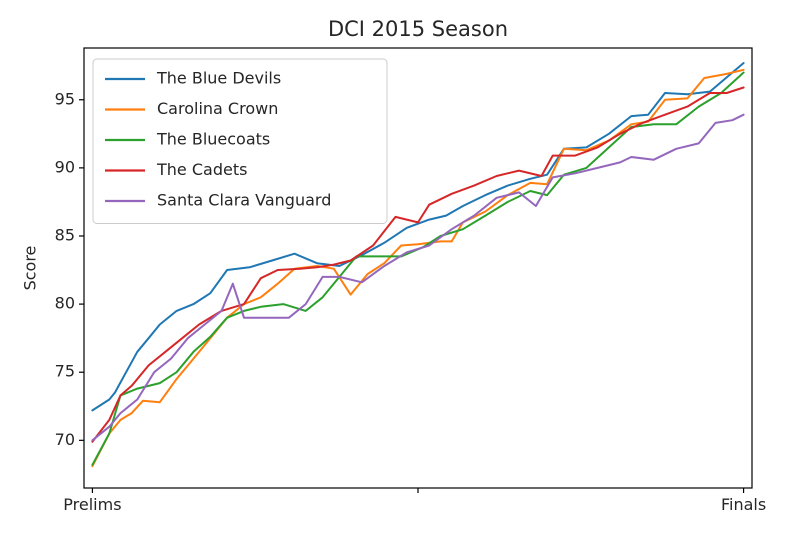 The image size is (802, 552). What do you see at coordinates (213, 139) in the screenshot?
I see `legend-label: The Bluecoats` at bounding box center [213, 139].